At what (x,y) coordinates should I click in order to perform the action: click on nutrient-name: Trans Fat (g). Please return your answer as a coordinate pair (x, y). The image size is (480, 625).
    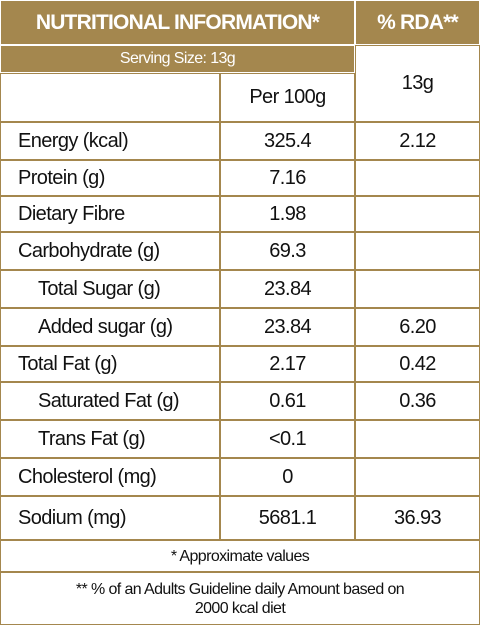
    Looking at the image, I should click on (110, 439).